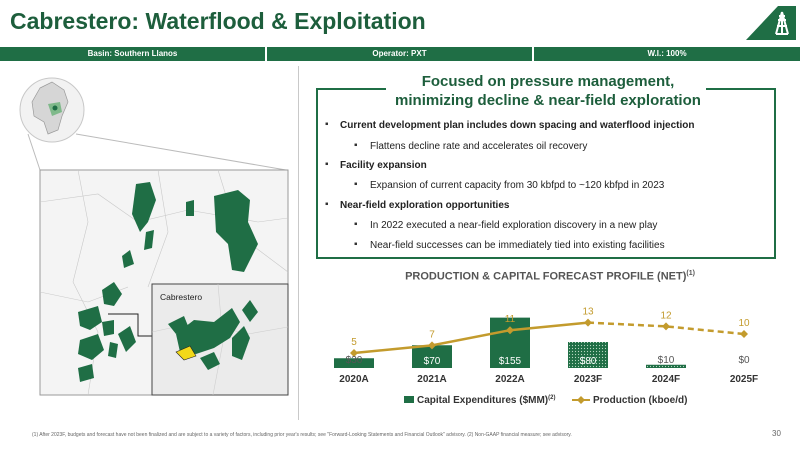  What do you see at coordinates (298, 243) in the screenshot?
I see `panel-divider` at bounding box center [298, 243].